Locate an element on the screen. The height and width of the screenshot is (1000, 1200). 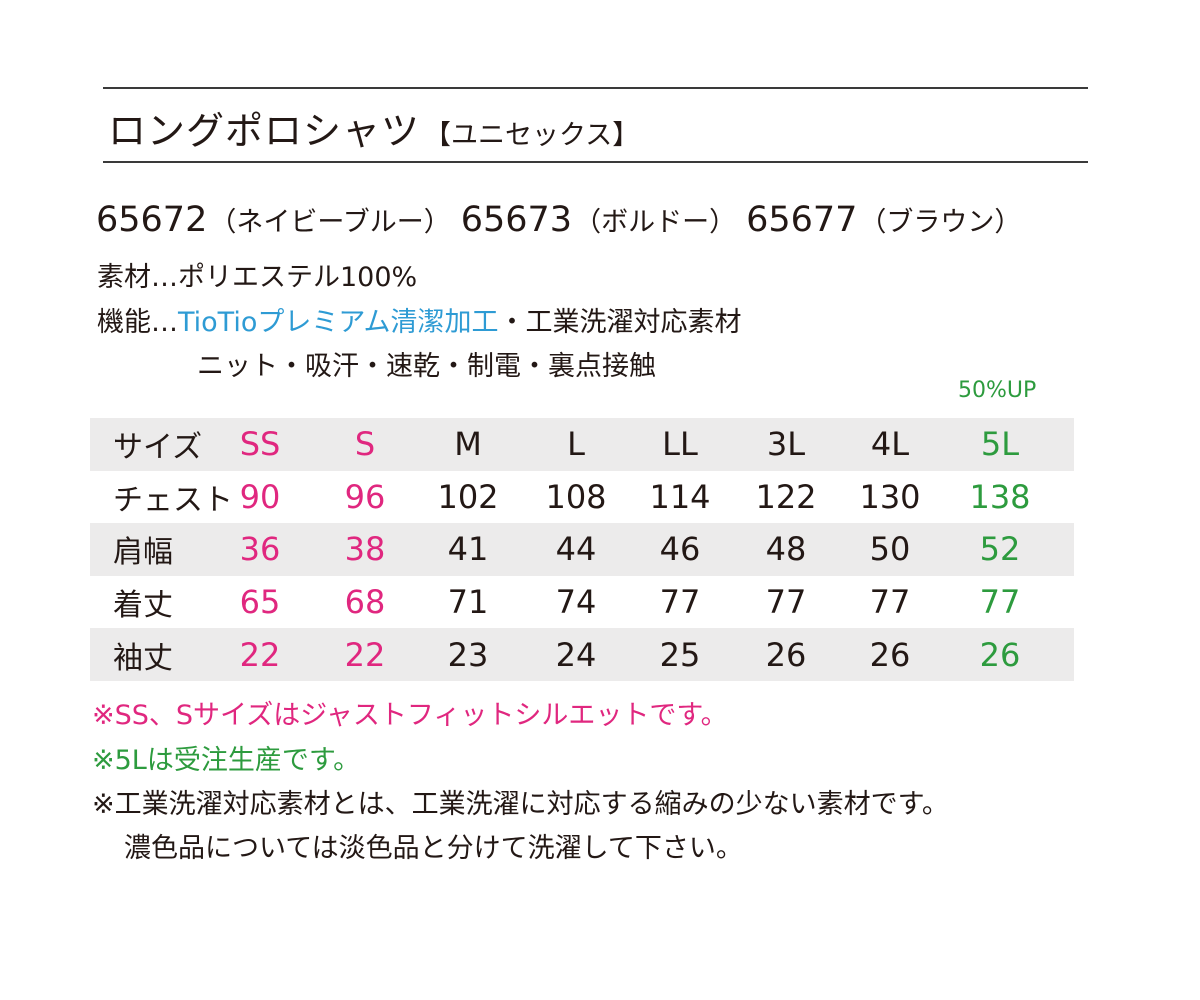
size-header-row: サイズ SS S M L LL 3L 4L 5L is located at coordinates (582, 444).